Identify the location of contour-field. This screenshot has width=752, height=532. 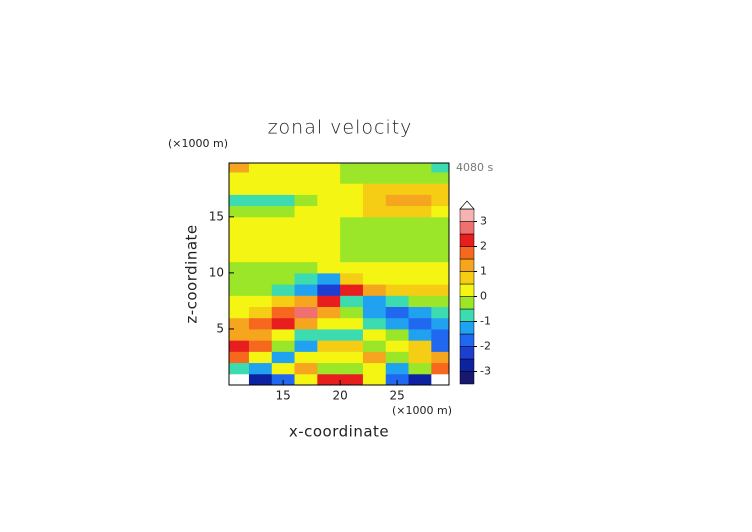
(339, 274).